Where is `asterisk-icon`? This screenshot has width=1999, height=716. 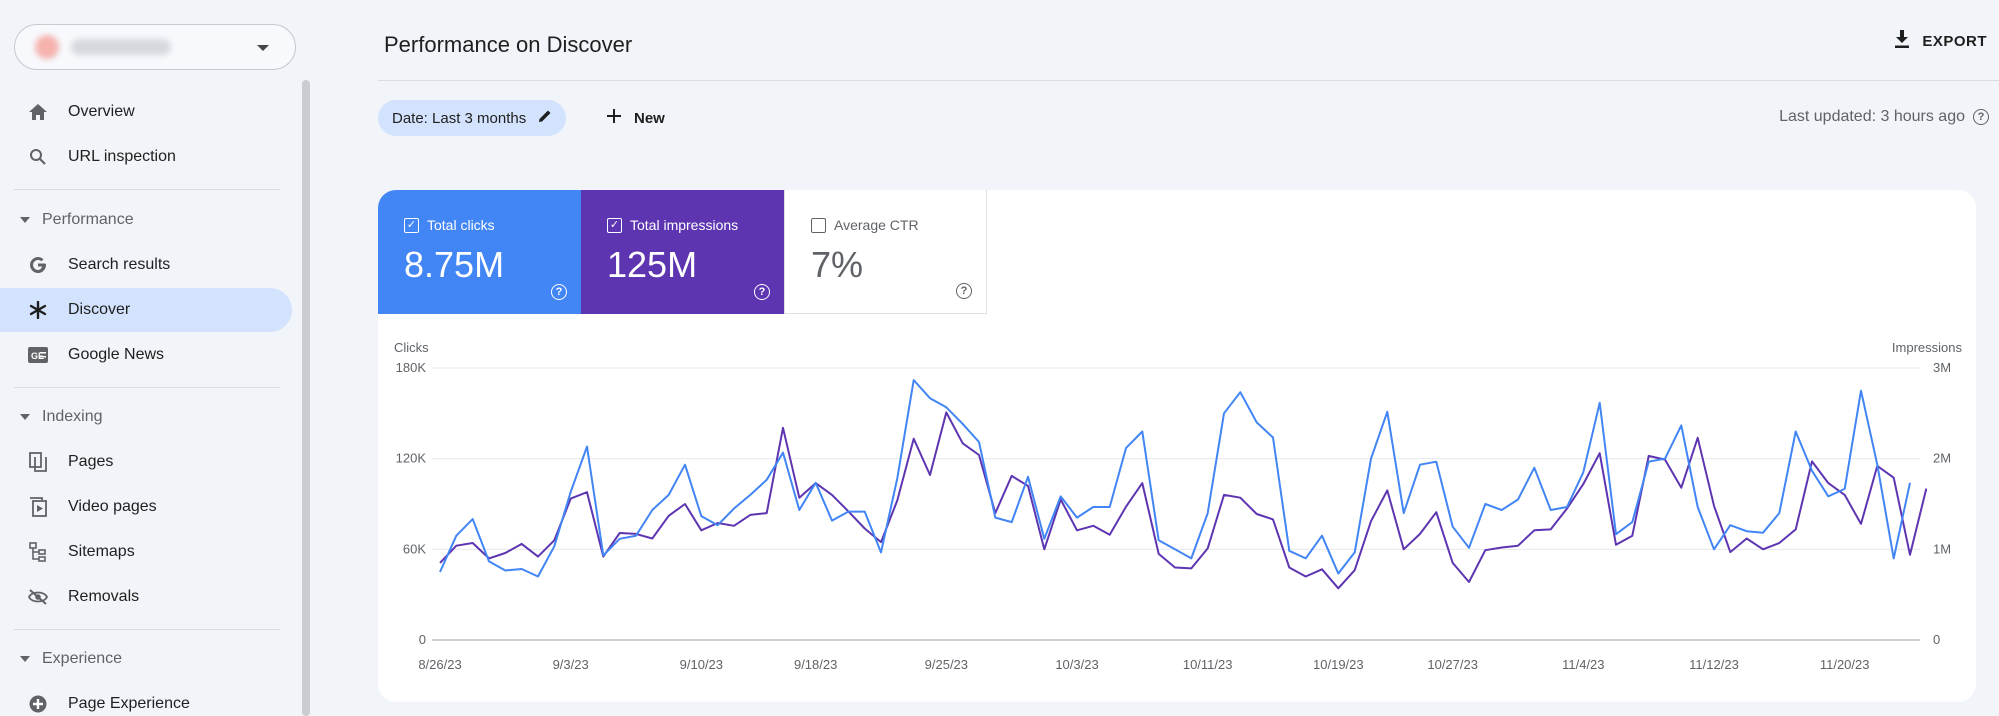 asterisk-icon is located at coordinates (38, 310).